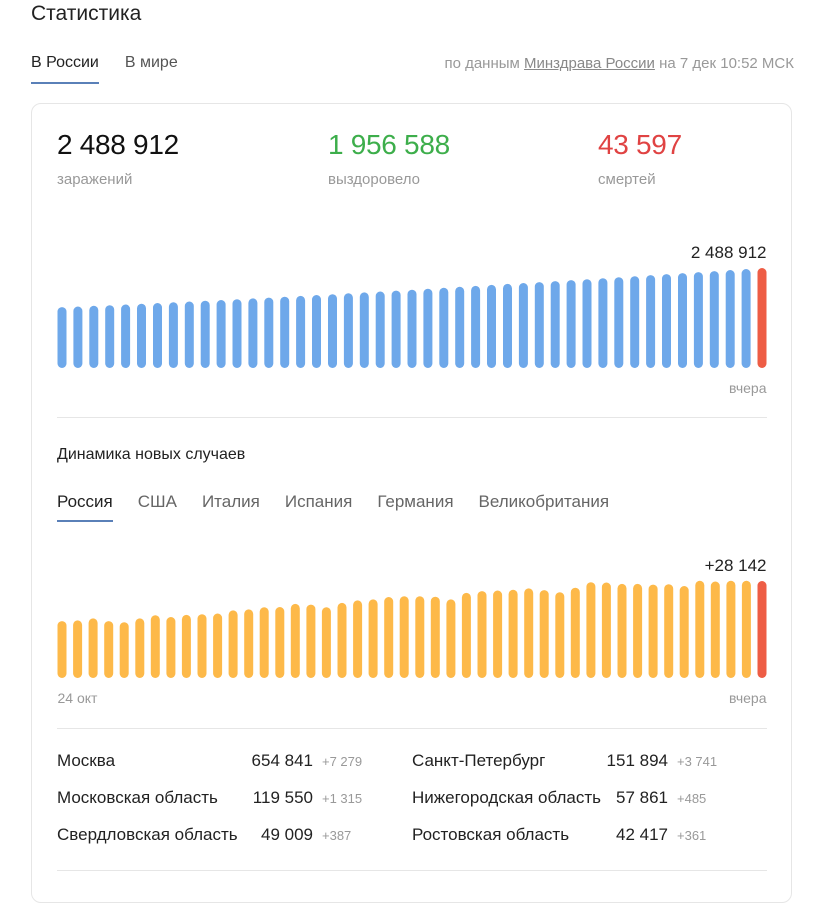 The image size is (813, 903). Describe the element at coordinates (544, 501) in the screenshot. I see `tab-country-uk: Великобритания` at that location.